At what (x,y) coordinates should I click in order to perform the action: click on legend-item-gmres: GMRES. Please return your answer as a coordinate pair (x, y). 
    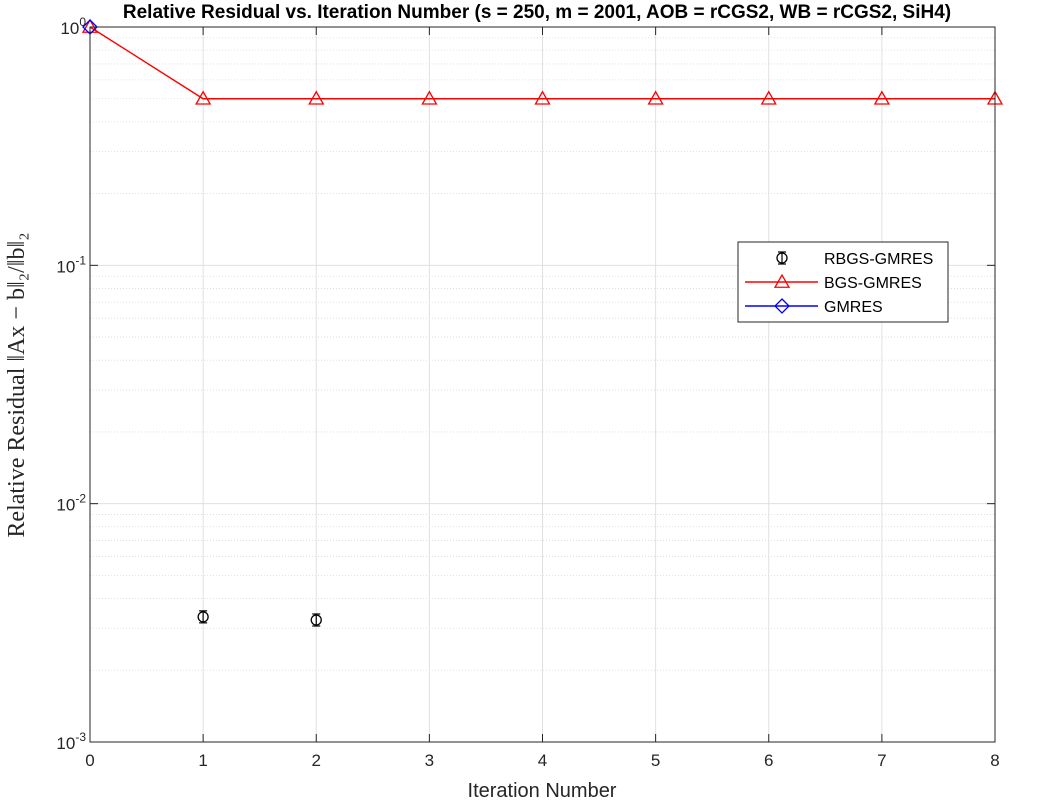
    Looking at the image, I should click on (814, 307).